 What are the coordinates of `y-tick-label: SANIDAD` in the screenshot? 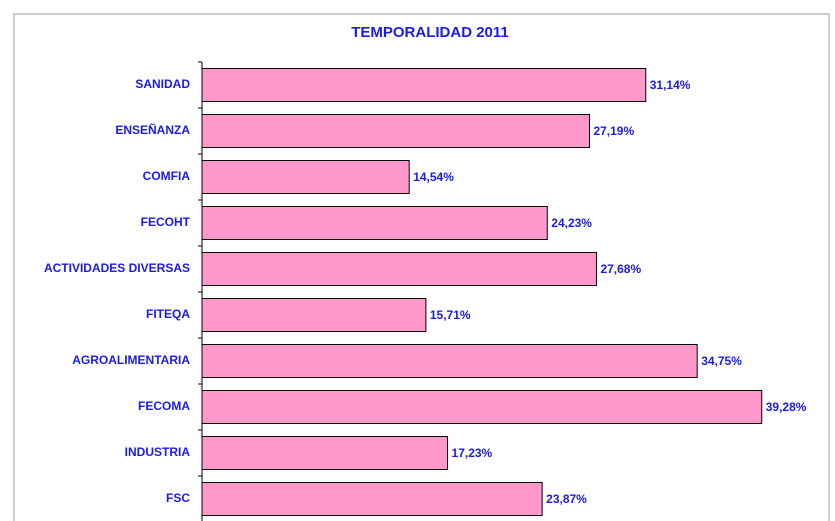 It's located at (162, 84).